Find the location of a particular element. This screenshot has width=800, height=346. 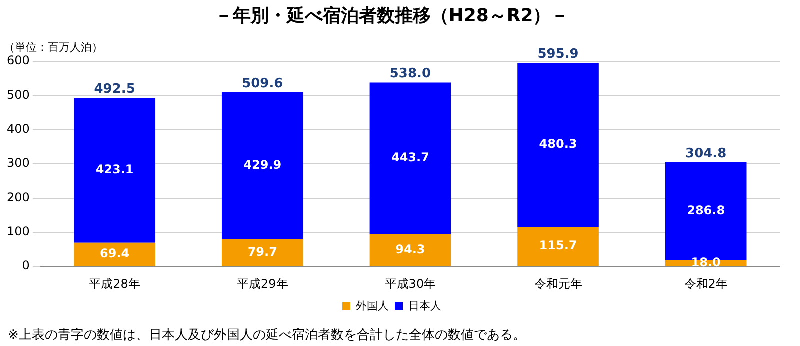

data-label: 286.8 is located at coordinates (706, 211).